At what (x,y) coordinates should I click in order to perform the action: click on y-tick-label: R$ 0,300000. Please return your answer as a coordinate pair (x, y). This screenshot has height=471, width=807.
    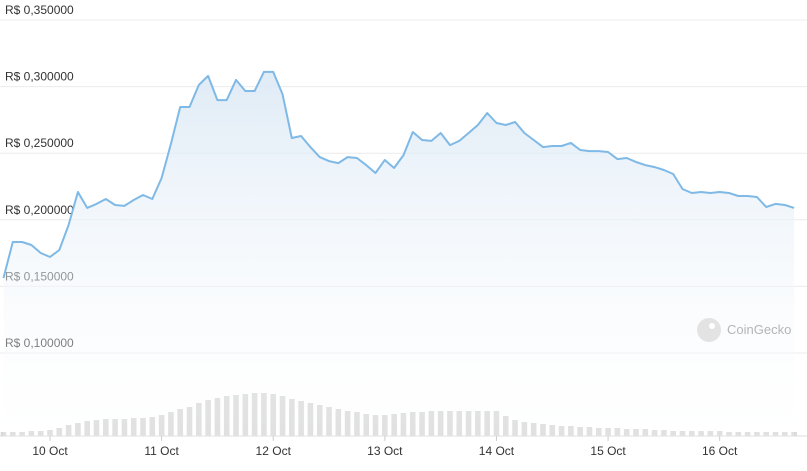
    Looking at the image, I should click on (39, 77).